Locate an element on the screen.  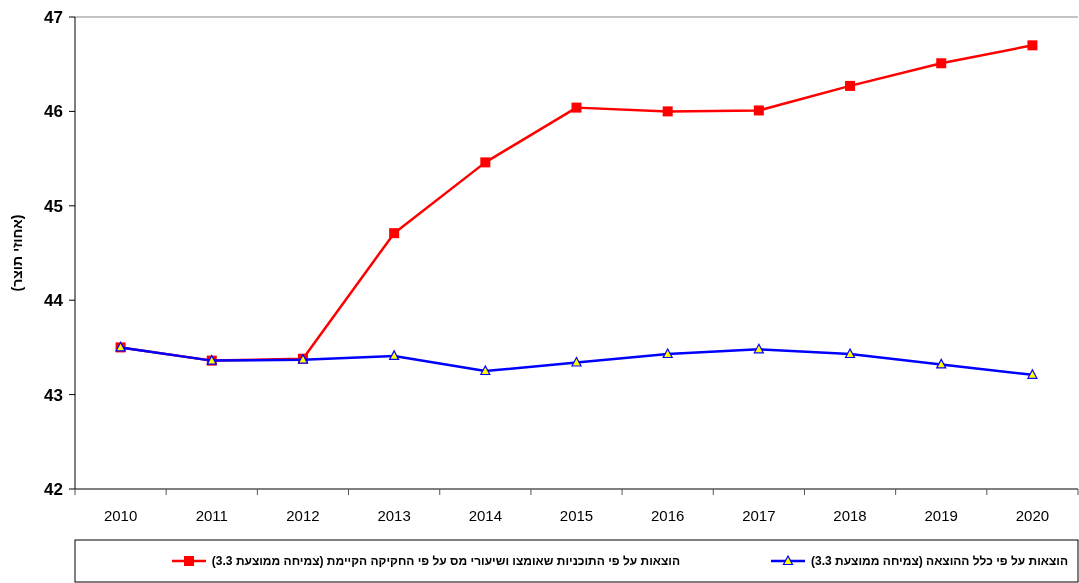
x-tick-label: 2018 is located at coordinates (850, 515).